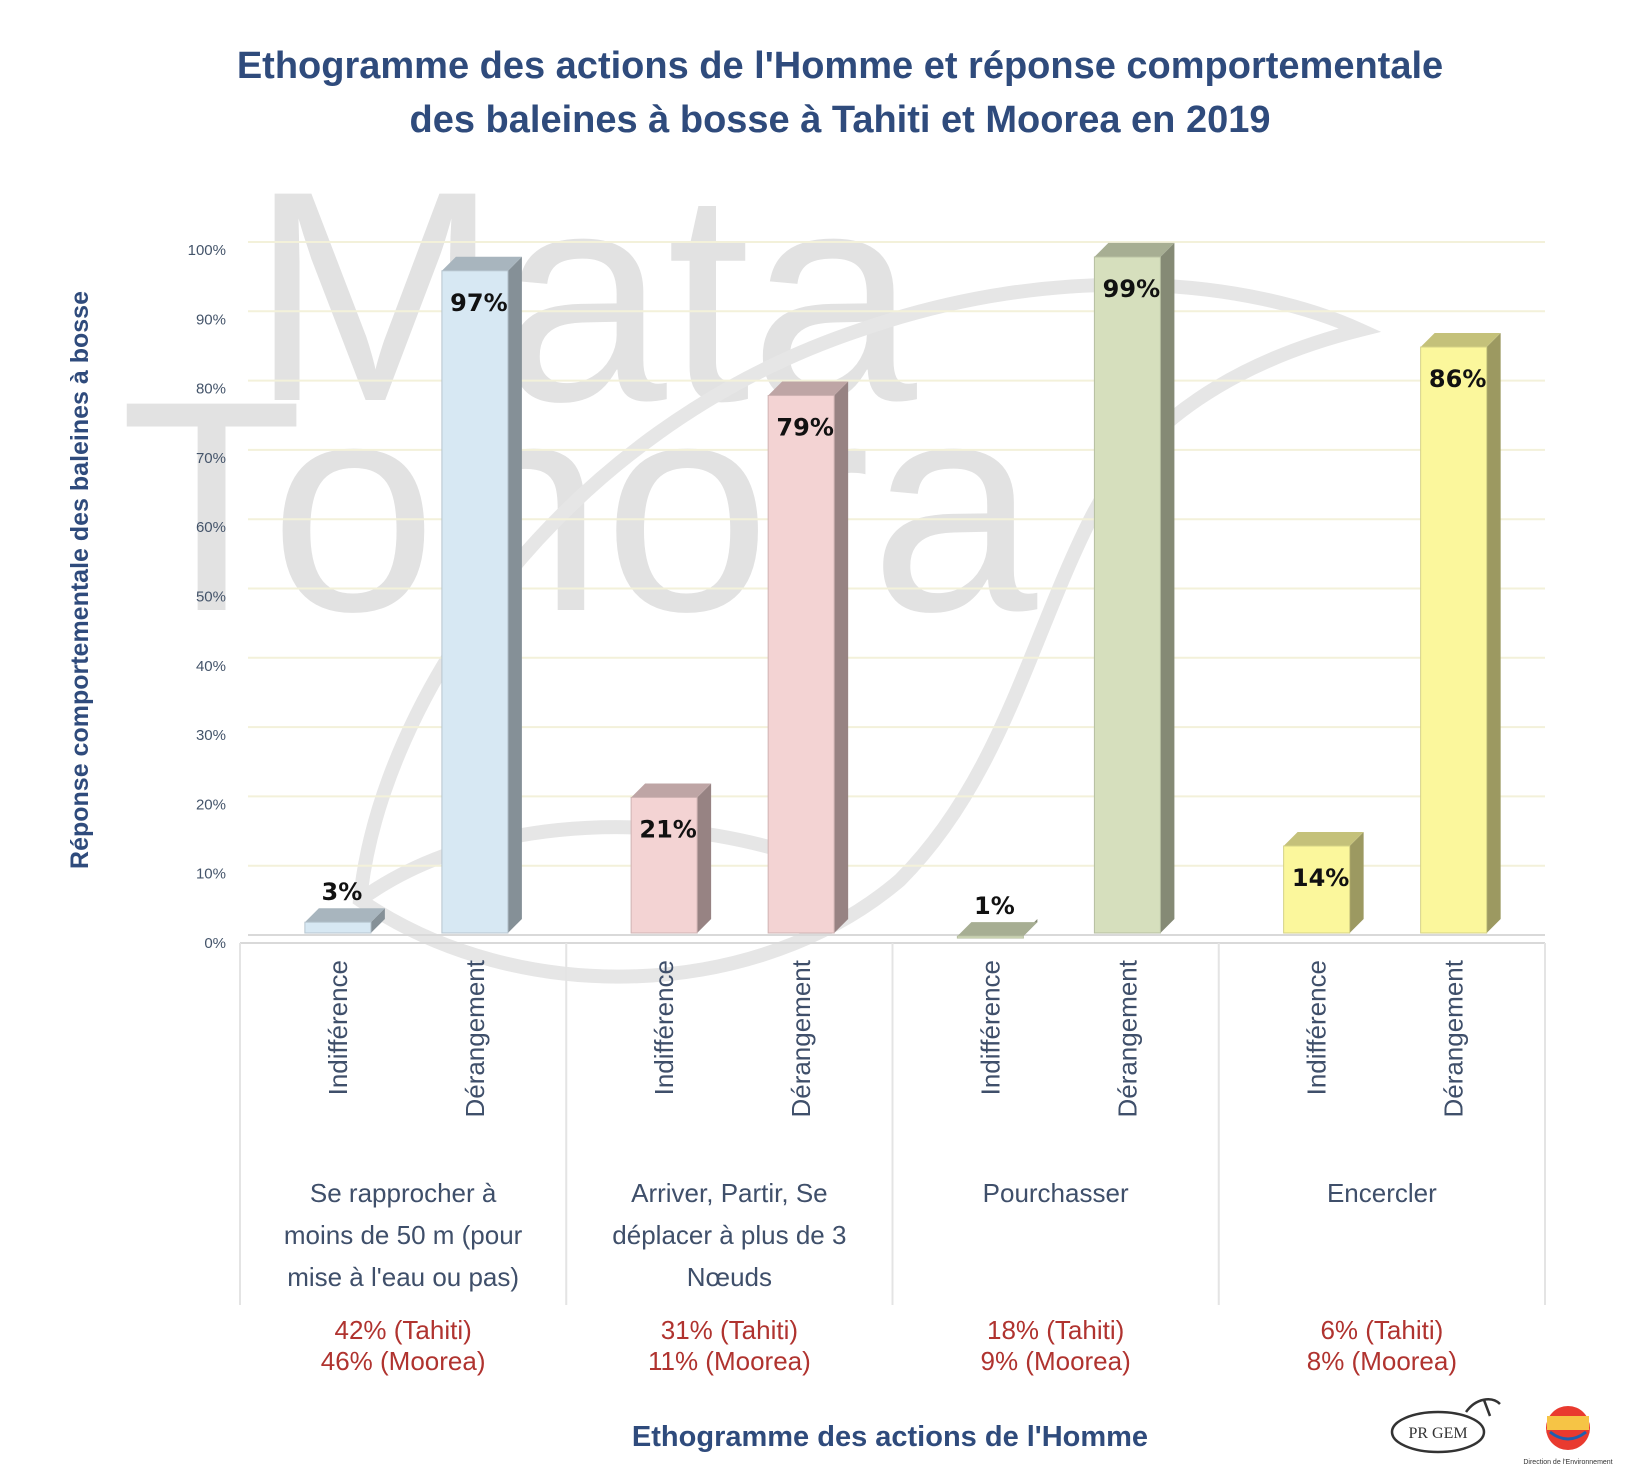 This screenshot has height=1476, width=1634. Describe the element at coordinates (667, 829) in the screenshot. I see `data-label: 21%` at that location.